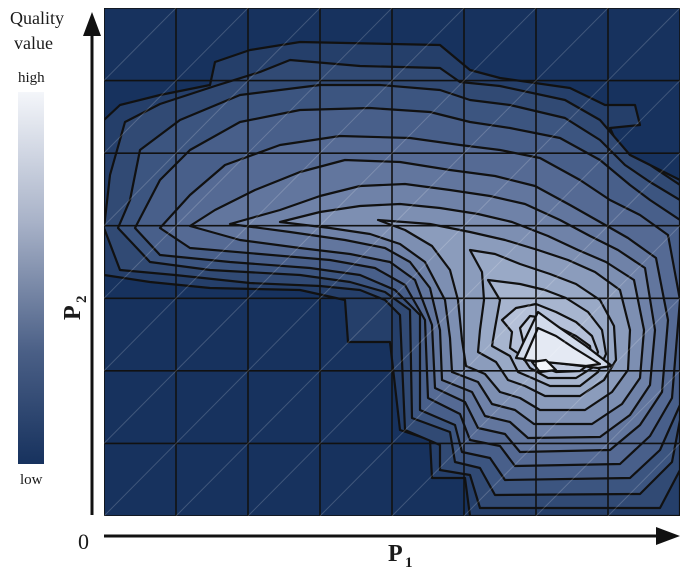  Describe the element at coordinates (83, 541) in the screenshot. I see `origin-label: 0` at that location.